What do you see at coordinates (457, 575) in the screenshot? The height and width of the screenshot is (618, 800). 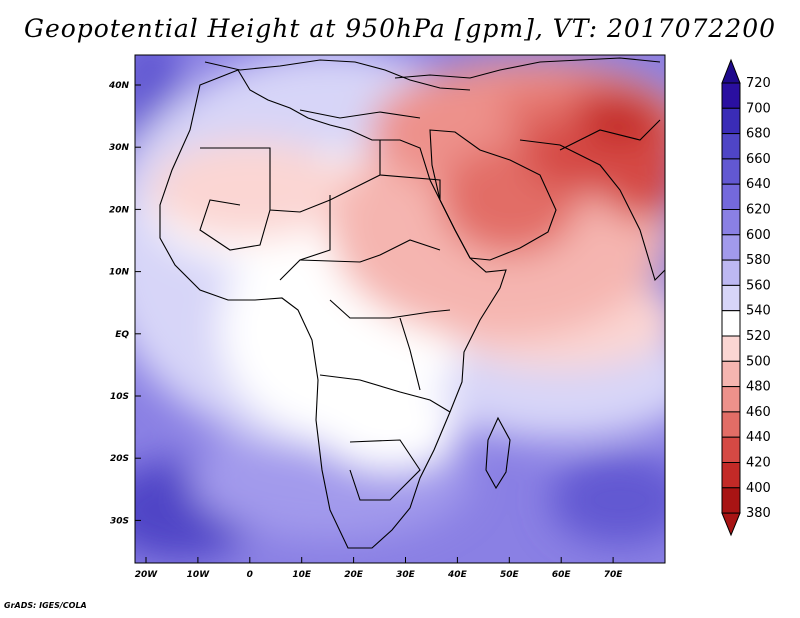 I see `lon-tick-label: 40E` at bounding box center [457, 575].